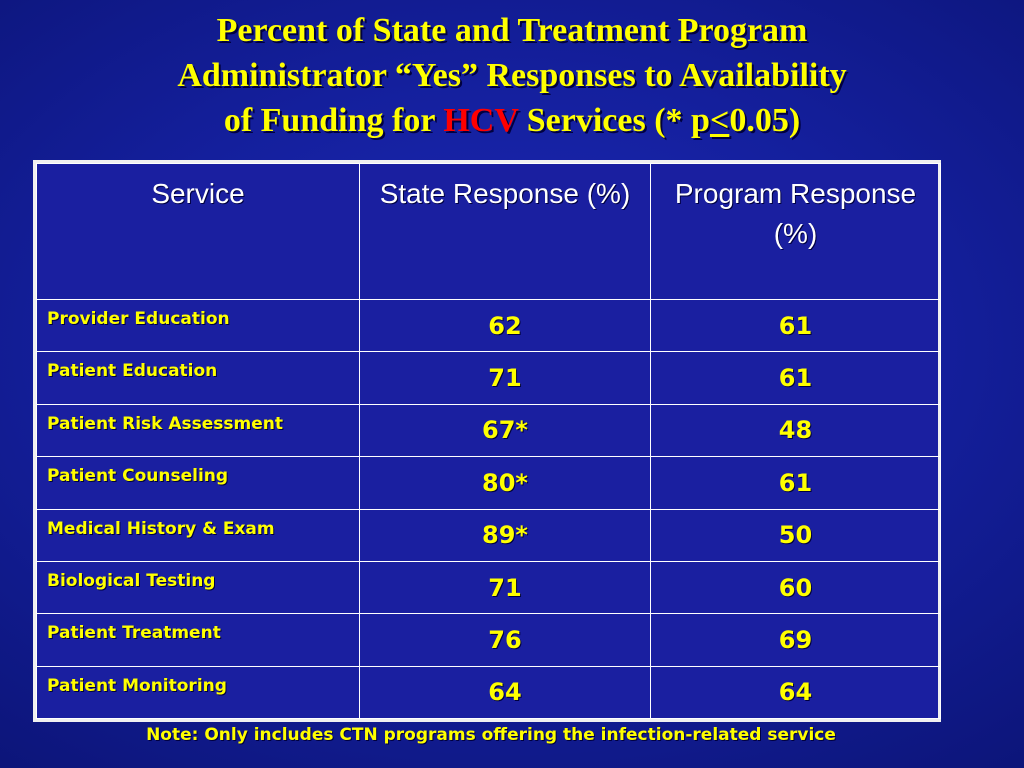  I want to click on table-row: Medical History & Exam 89* 50, so click(488, 535).